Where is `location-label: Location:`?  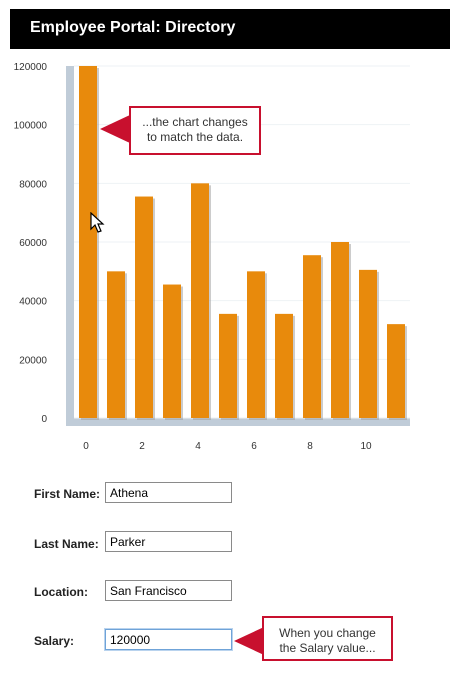
location-label: Location: is located at coordinates (61, 592).